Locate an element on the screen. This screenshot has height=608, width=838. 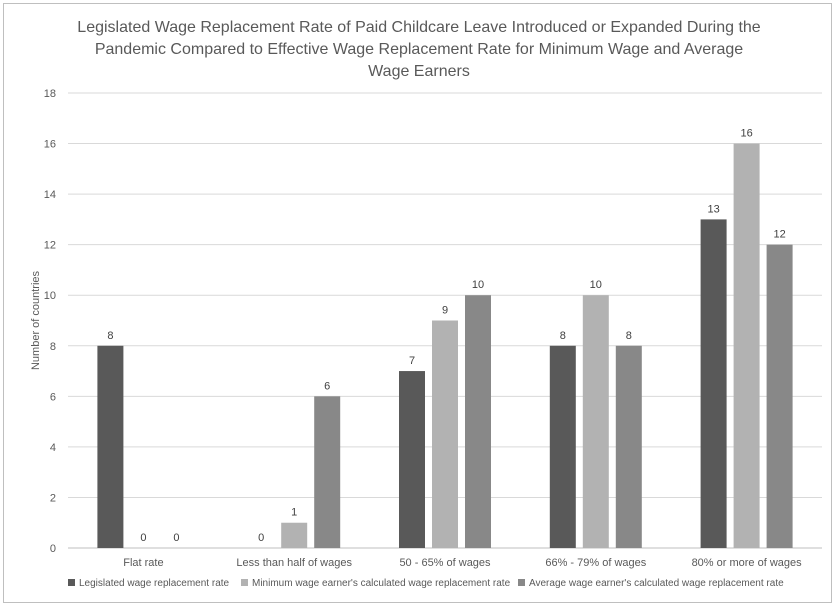
y-tick-label: 16 is located at coordinates (50, 145).